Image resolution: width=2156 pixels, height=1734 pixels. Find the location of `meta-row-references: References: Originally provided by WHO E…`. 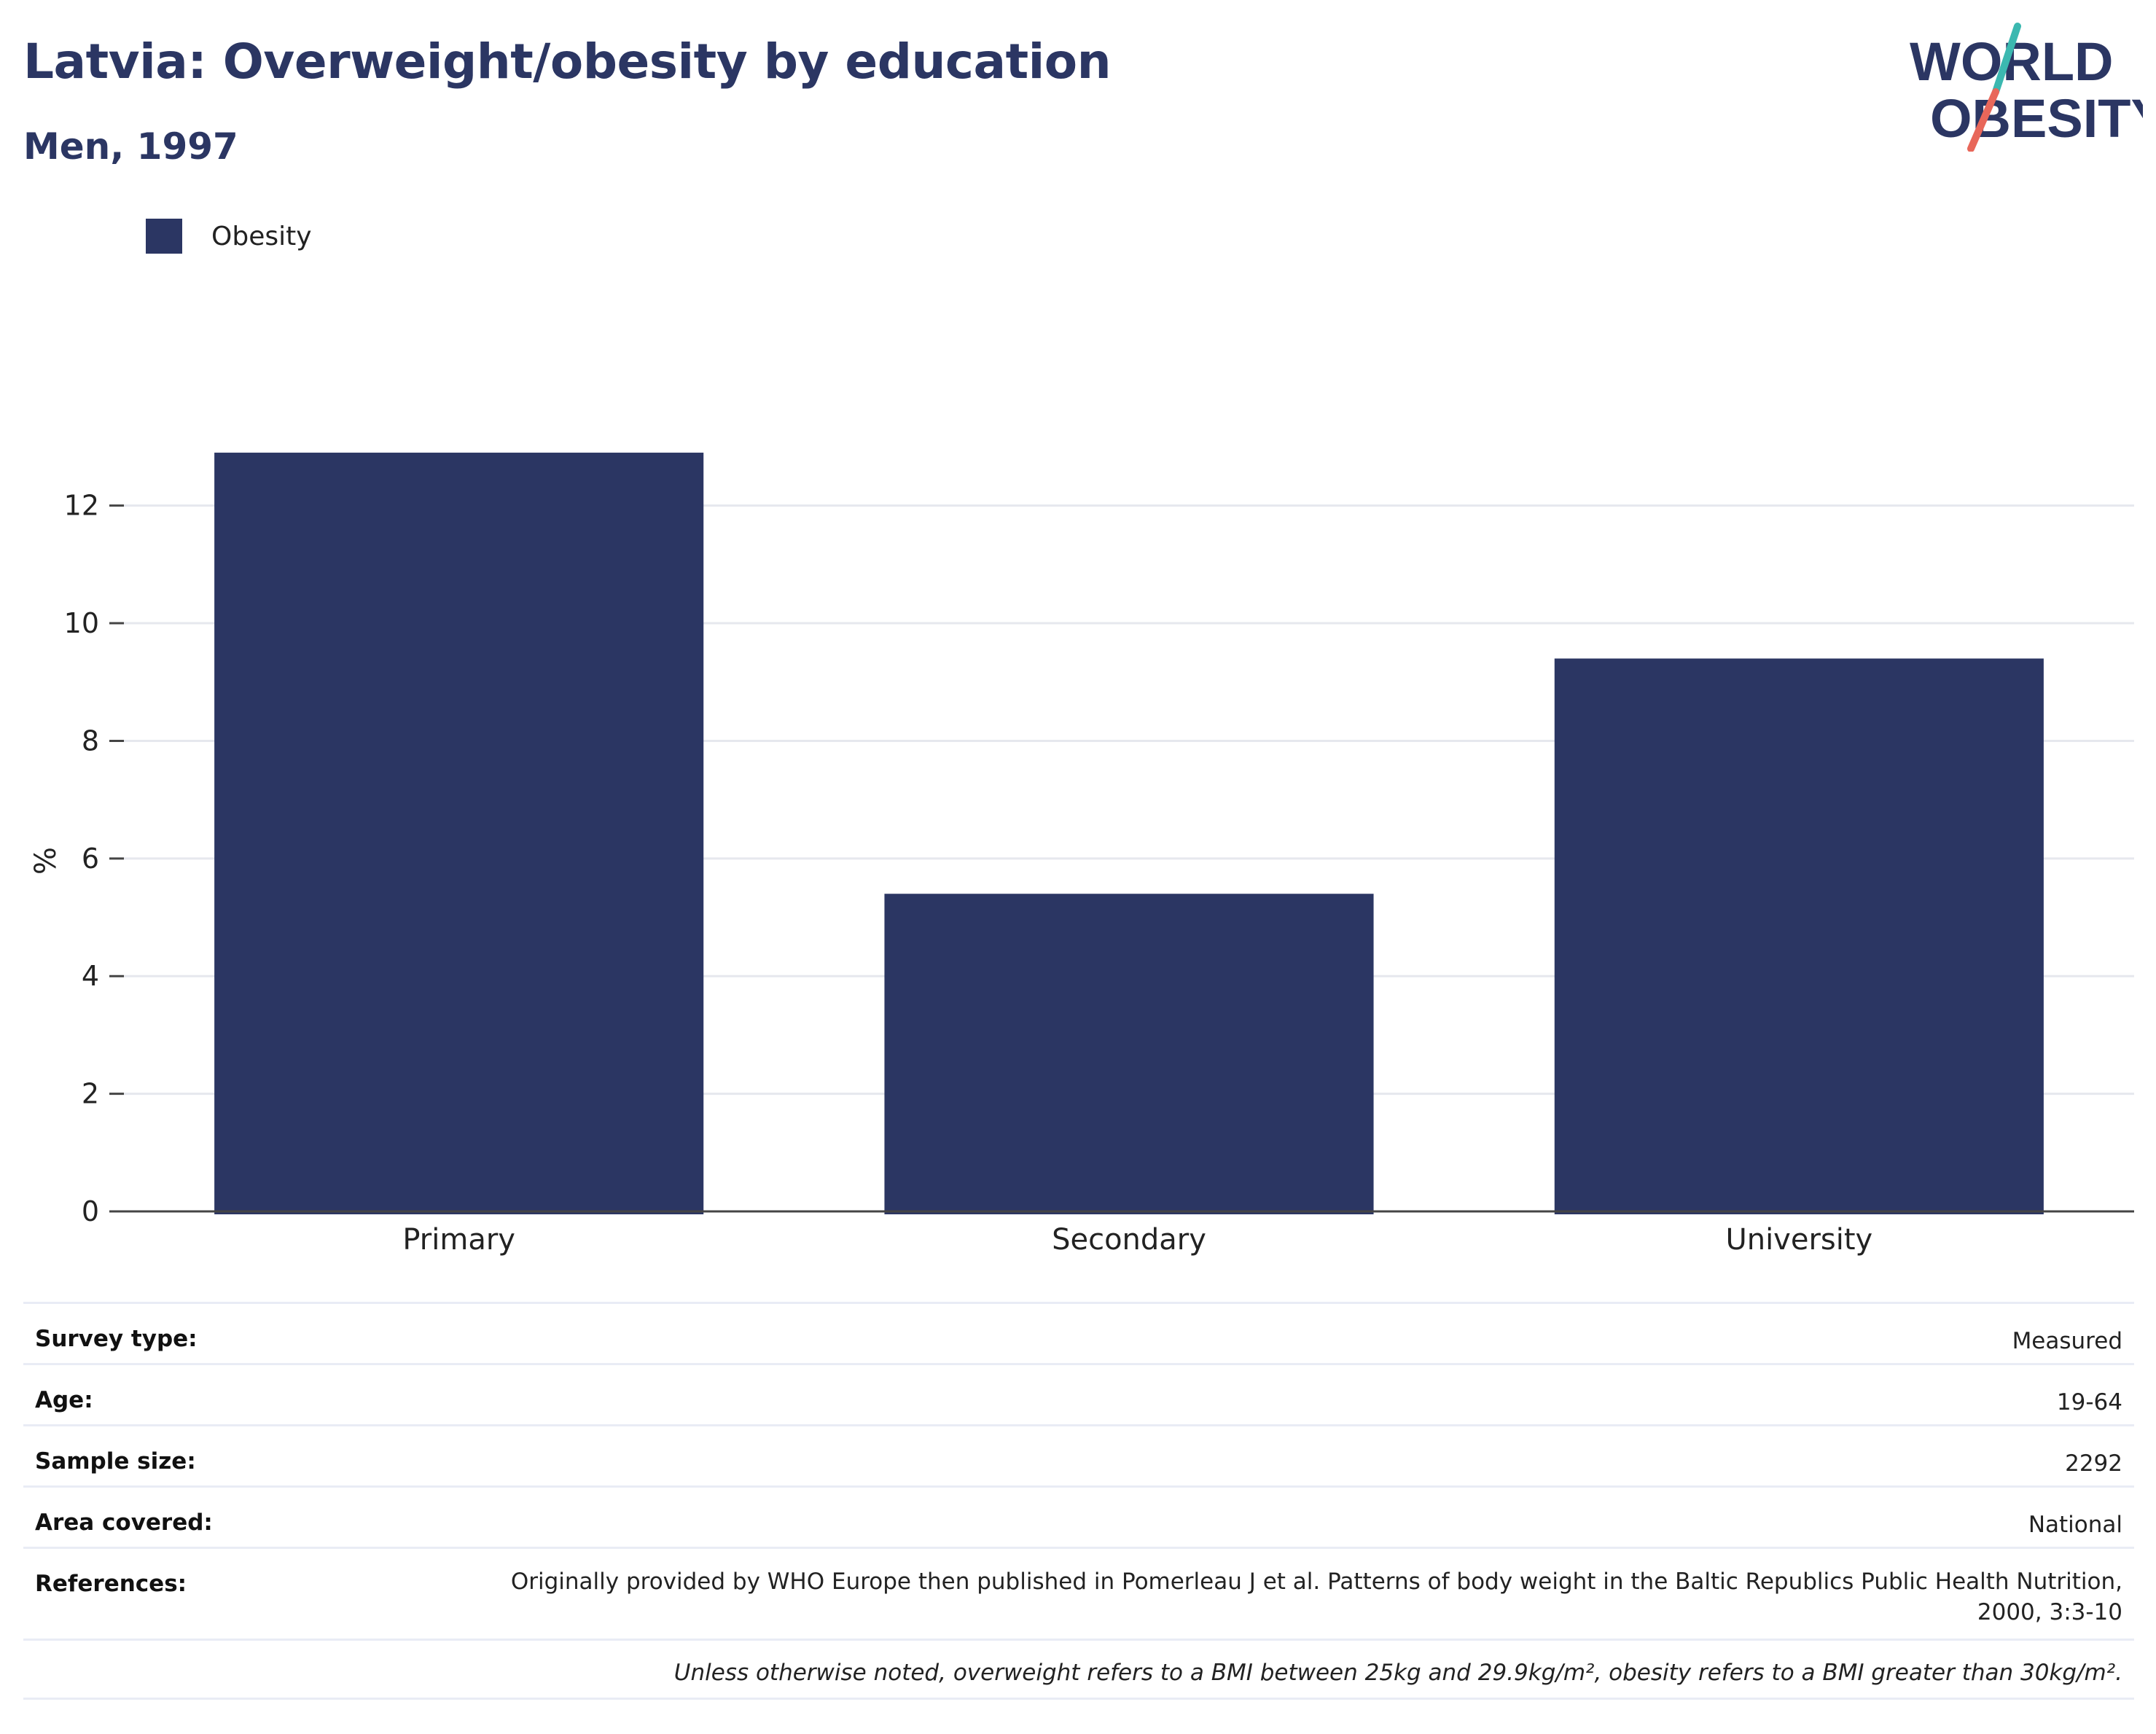

meta-row-references: References: Originally provided by WHO E… is located at coordinates (1079, 1593).